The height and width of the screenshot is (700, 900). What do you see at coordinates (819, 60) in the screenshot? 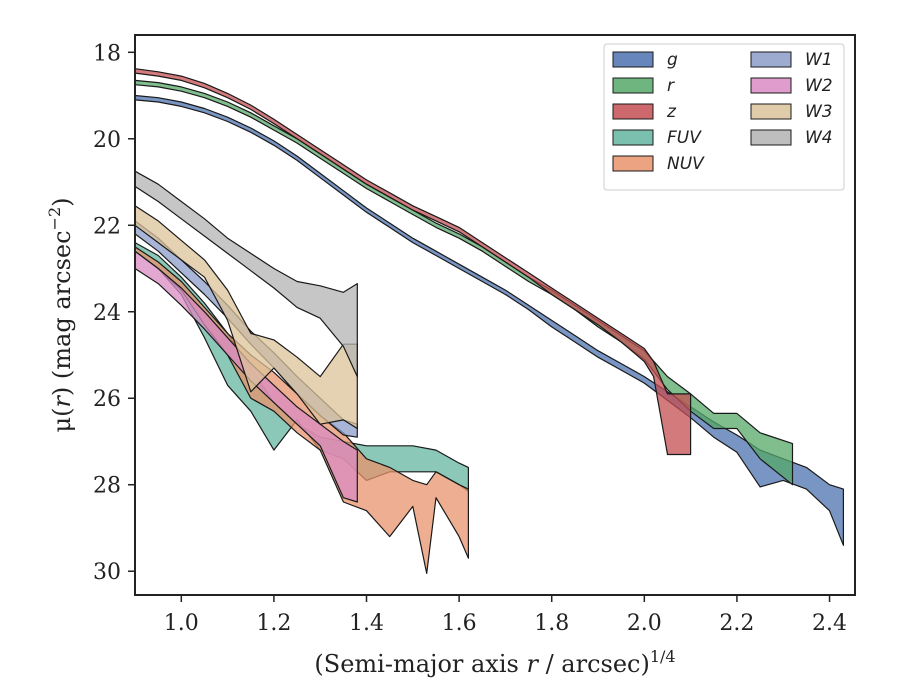
I see `legend-label-w1: W1` at bounding box center [819, 60].